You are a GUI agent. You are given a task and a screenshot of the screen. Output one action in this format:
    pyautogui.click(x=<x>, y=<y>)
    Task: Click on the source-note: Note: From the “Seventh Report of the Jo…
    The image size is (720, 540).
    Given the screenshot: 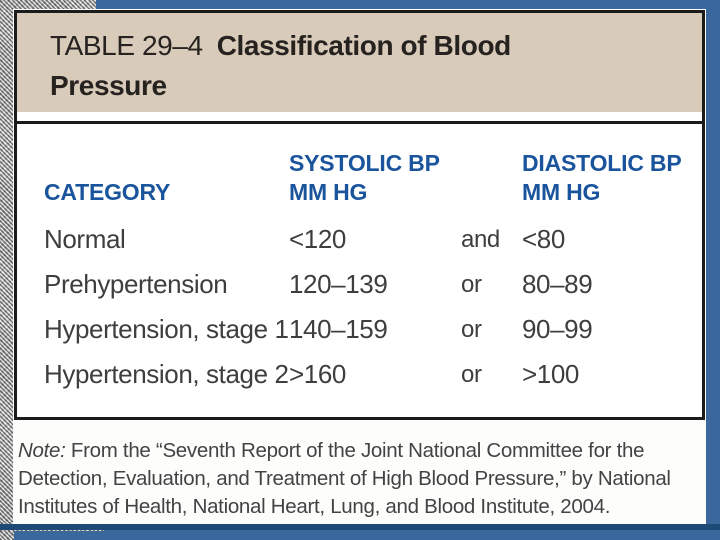 What is the action you would take?
    pyautogui.click(x=361, y=479)
    